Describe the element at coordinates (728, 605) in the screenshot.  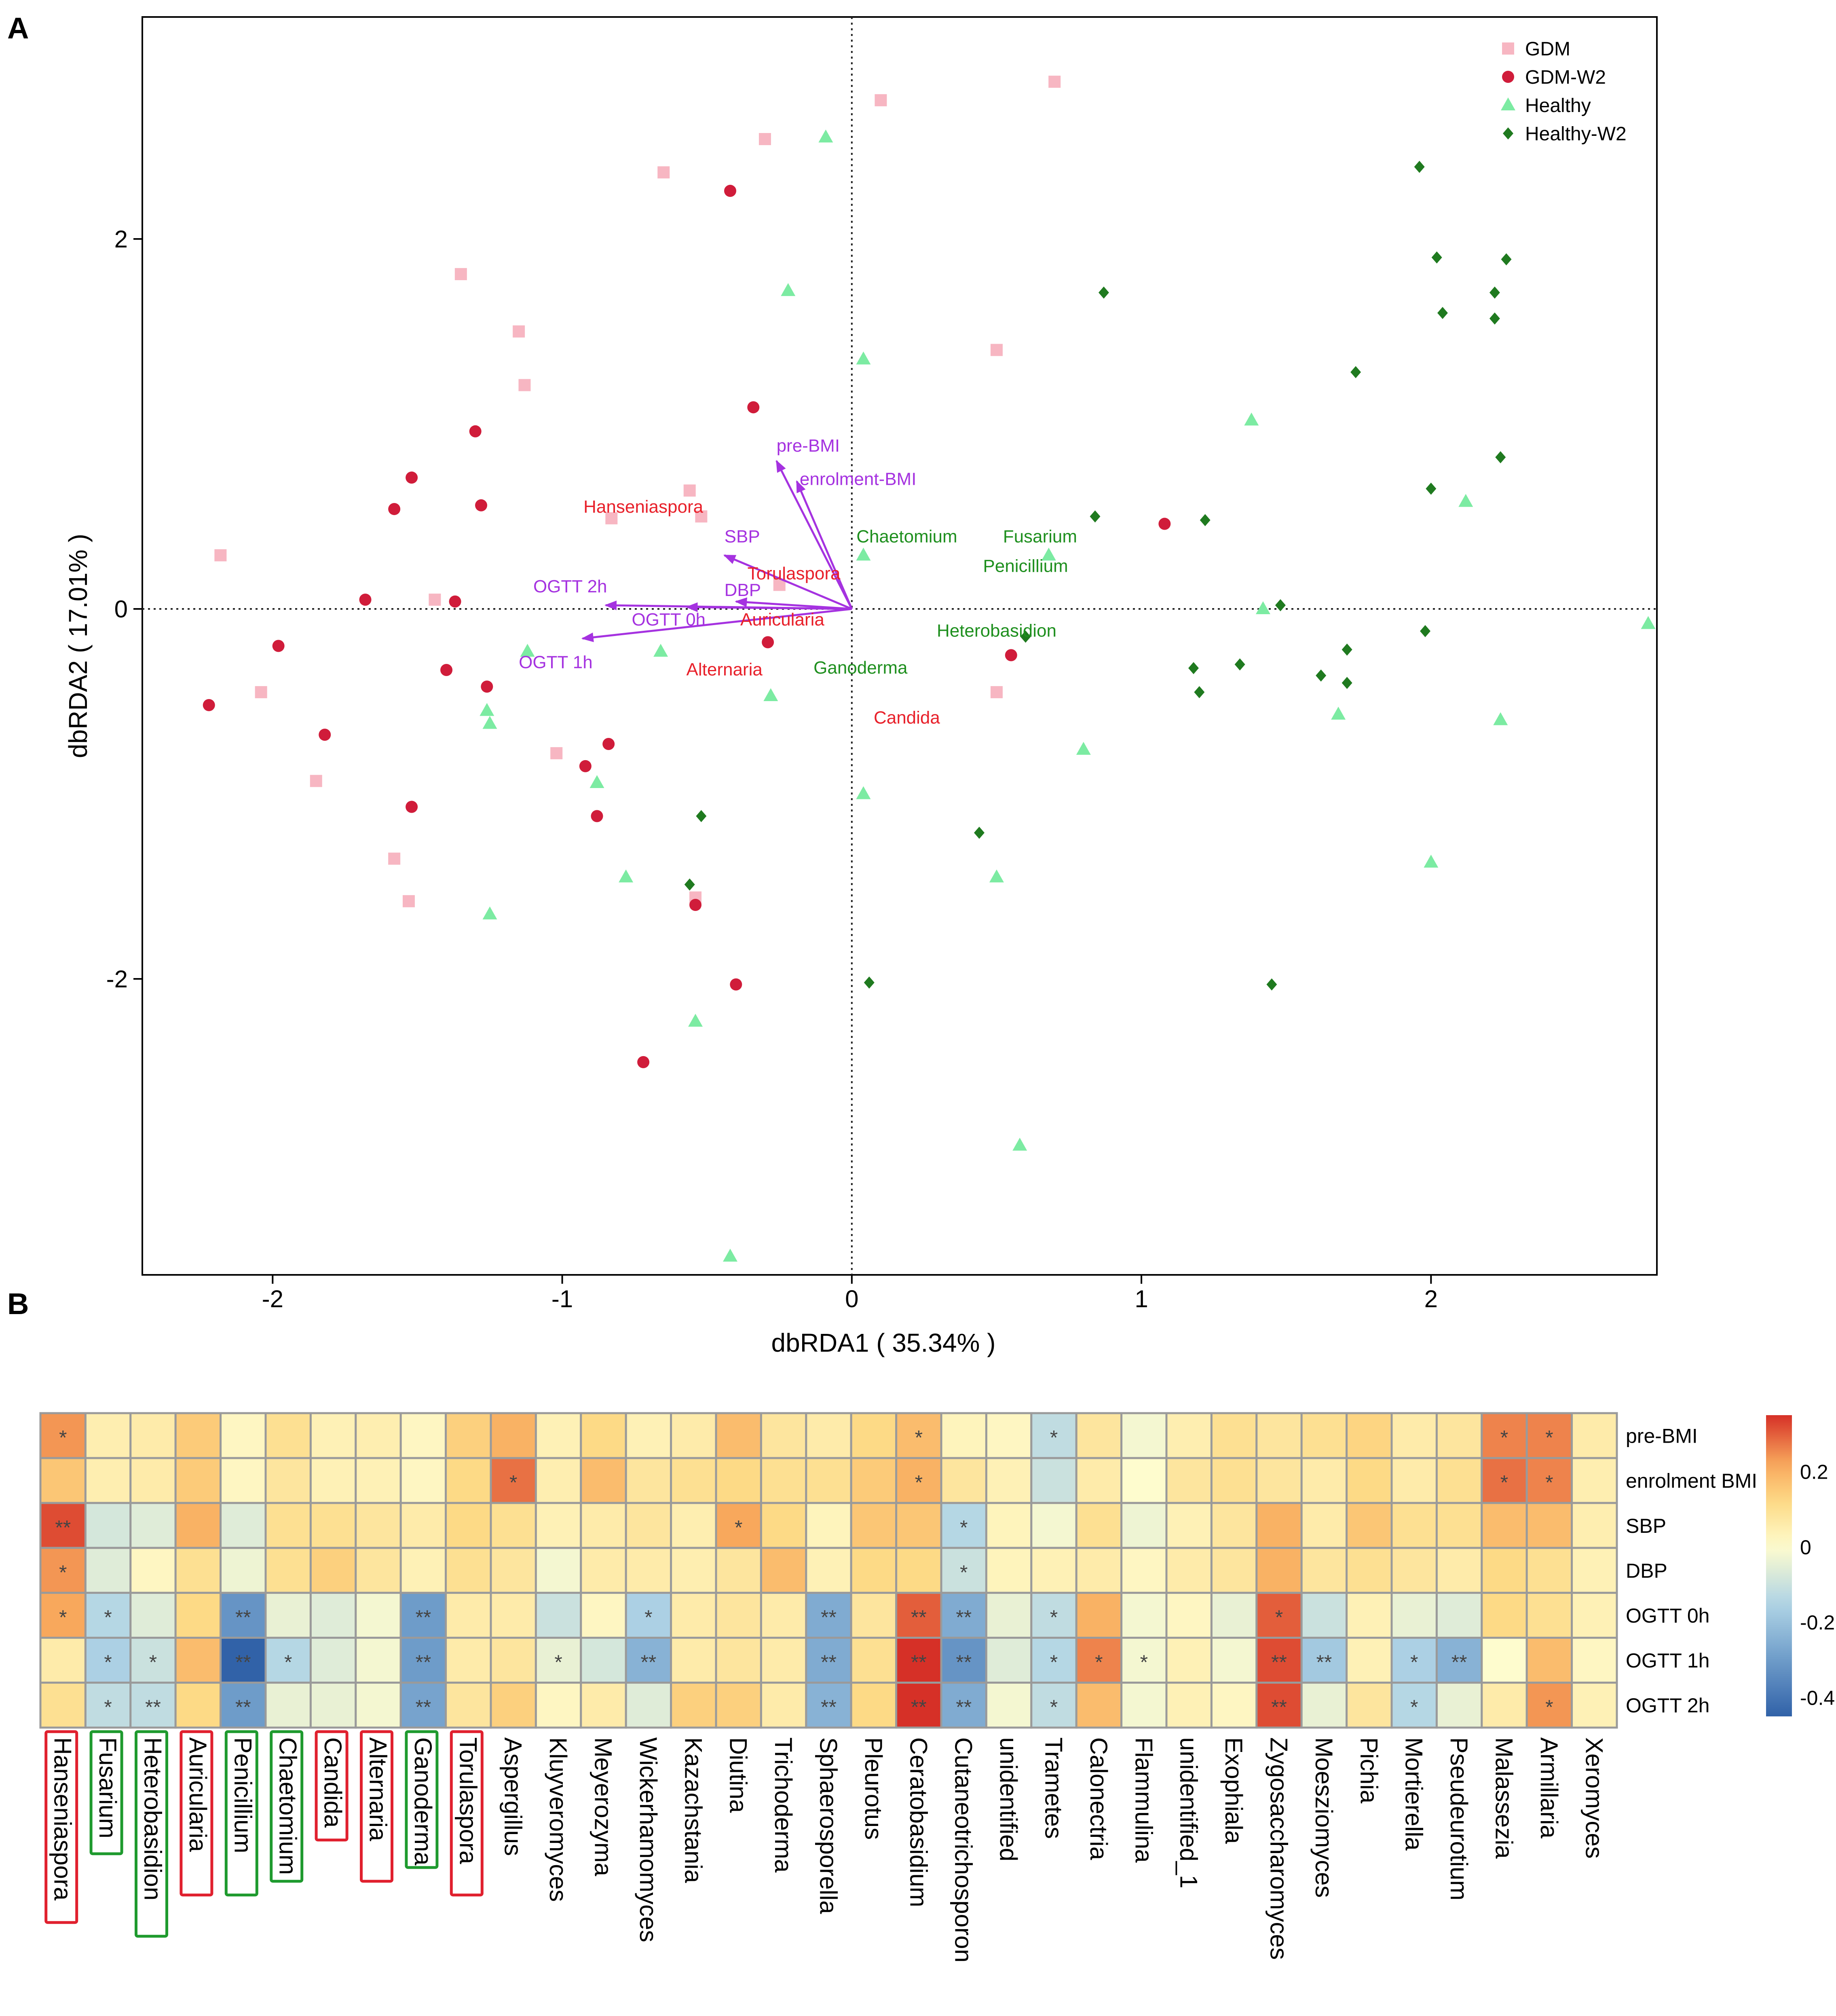
I see `vector-arrow` at that location.